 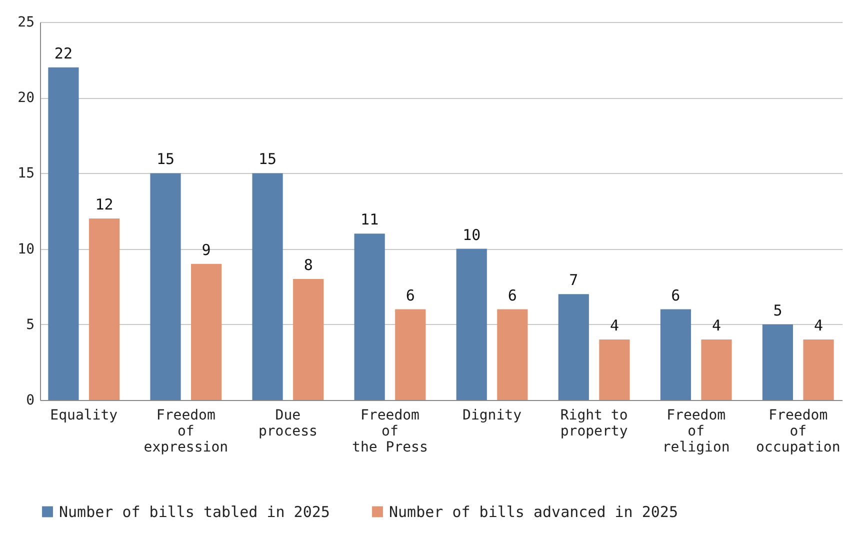 I want to click on data-label: 10, so click(x=471, y=235).